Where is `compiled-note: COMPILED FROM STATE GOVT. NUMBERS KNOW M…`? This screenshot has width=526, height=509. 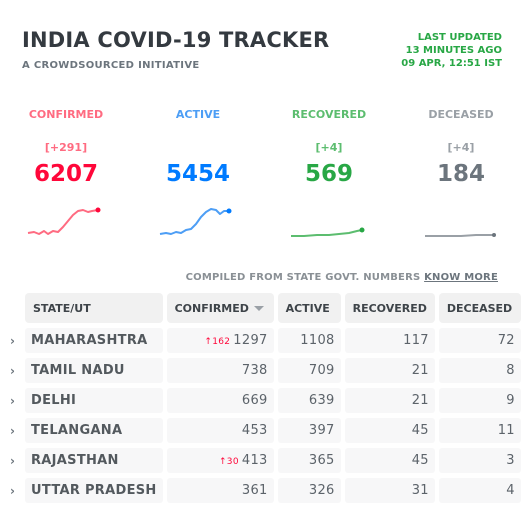
compiled-note: COMPILED FROM STATE GOVT. NUMBERS KNOW M… is located at coordinates (342, 277).